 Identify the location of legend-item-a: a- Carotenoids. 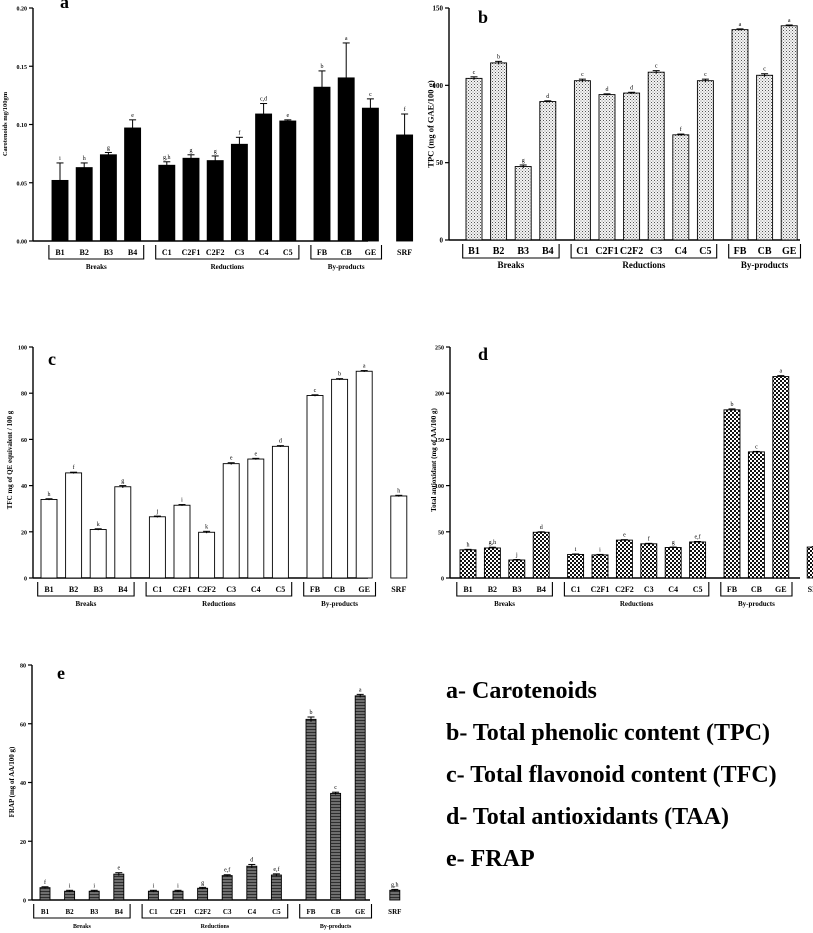
(521, 691).